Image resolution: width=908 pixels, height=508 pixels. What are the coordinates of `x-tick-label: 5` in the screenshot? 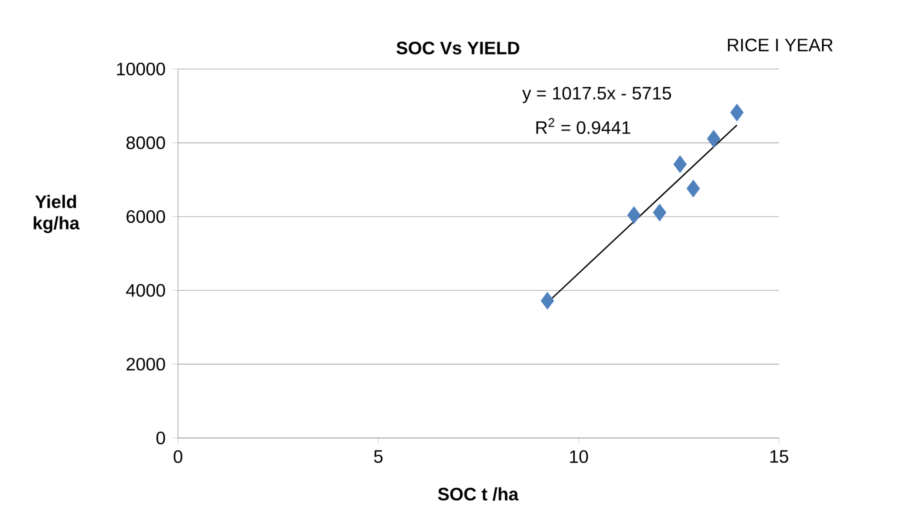 It's located at (378, 456).